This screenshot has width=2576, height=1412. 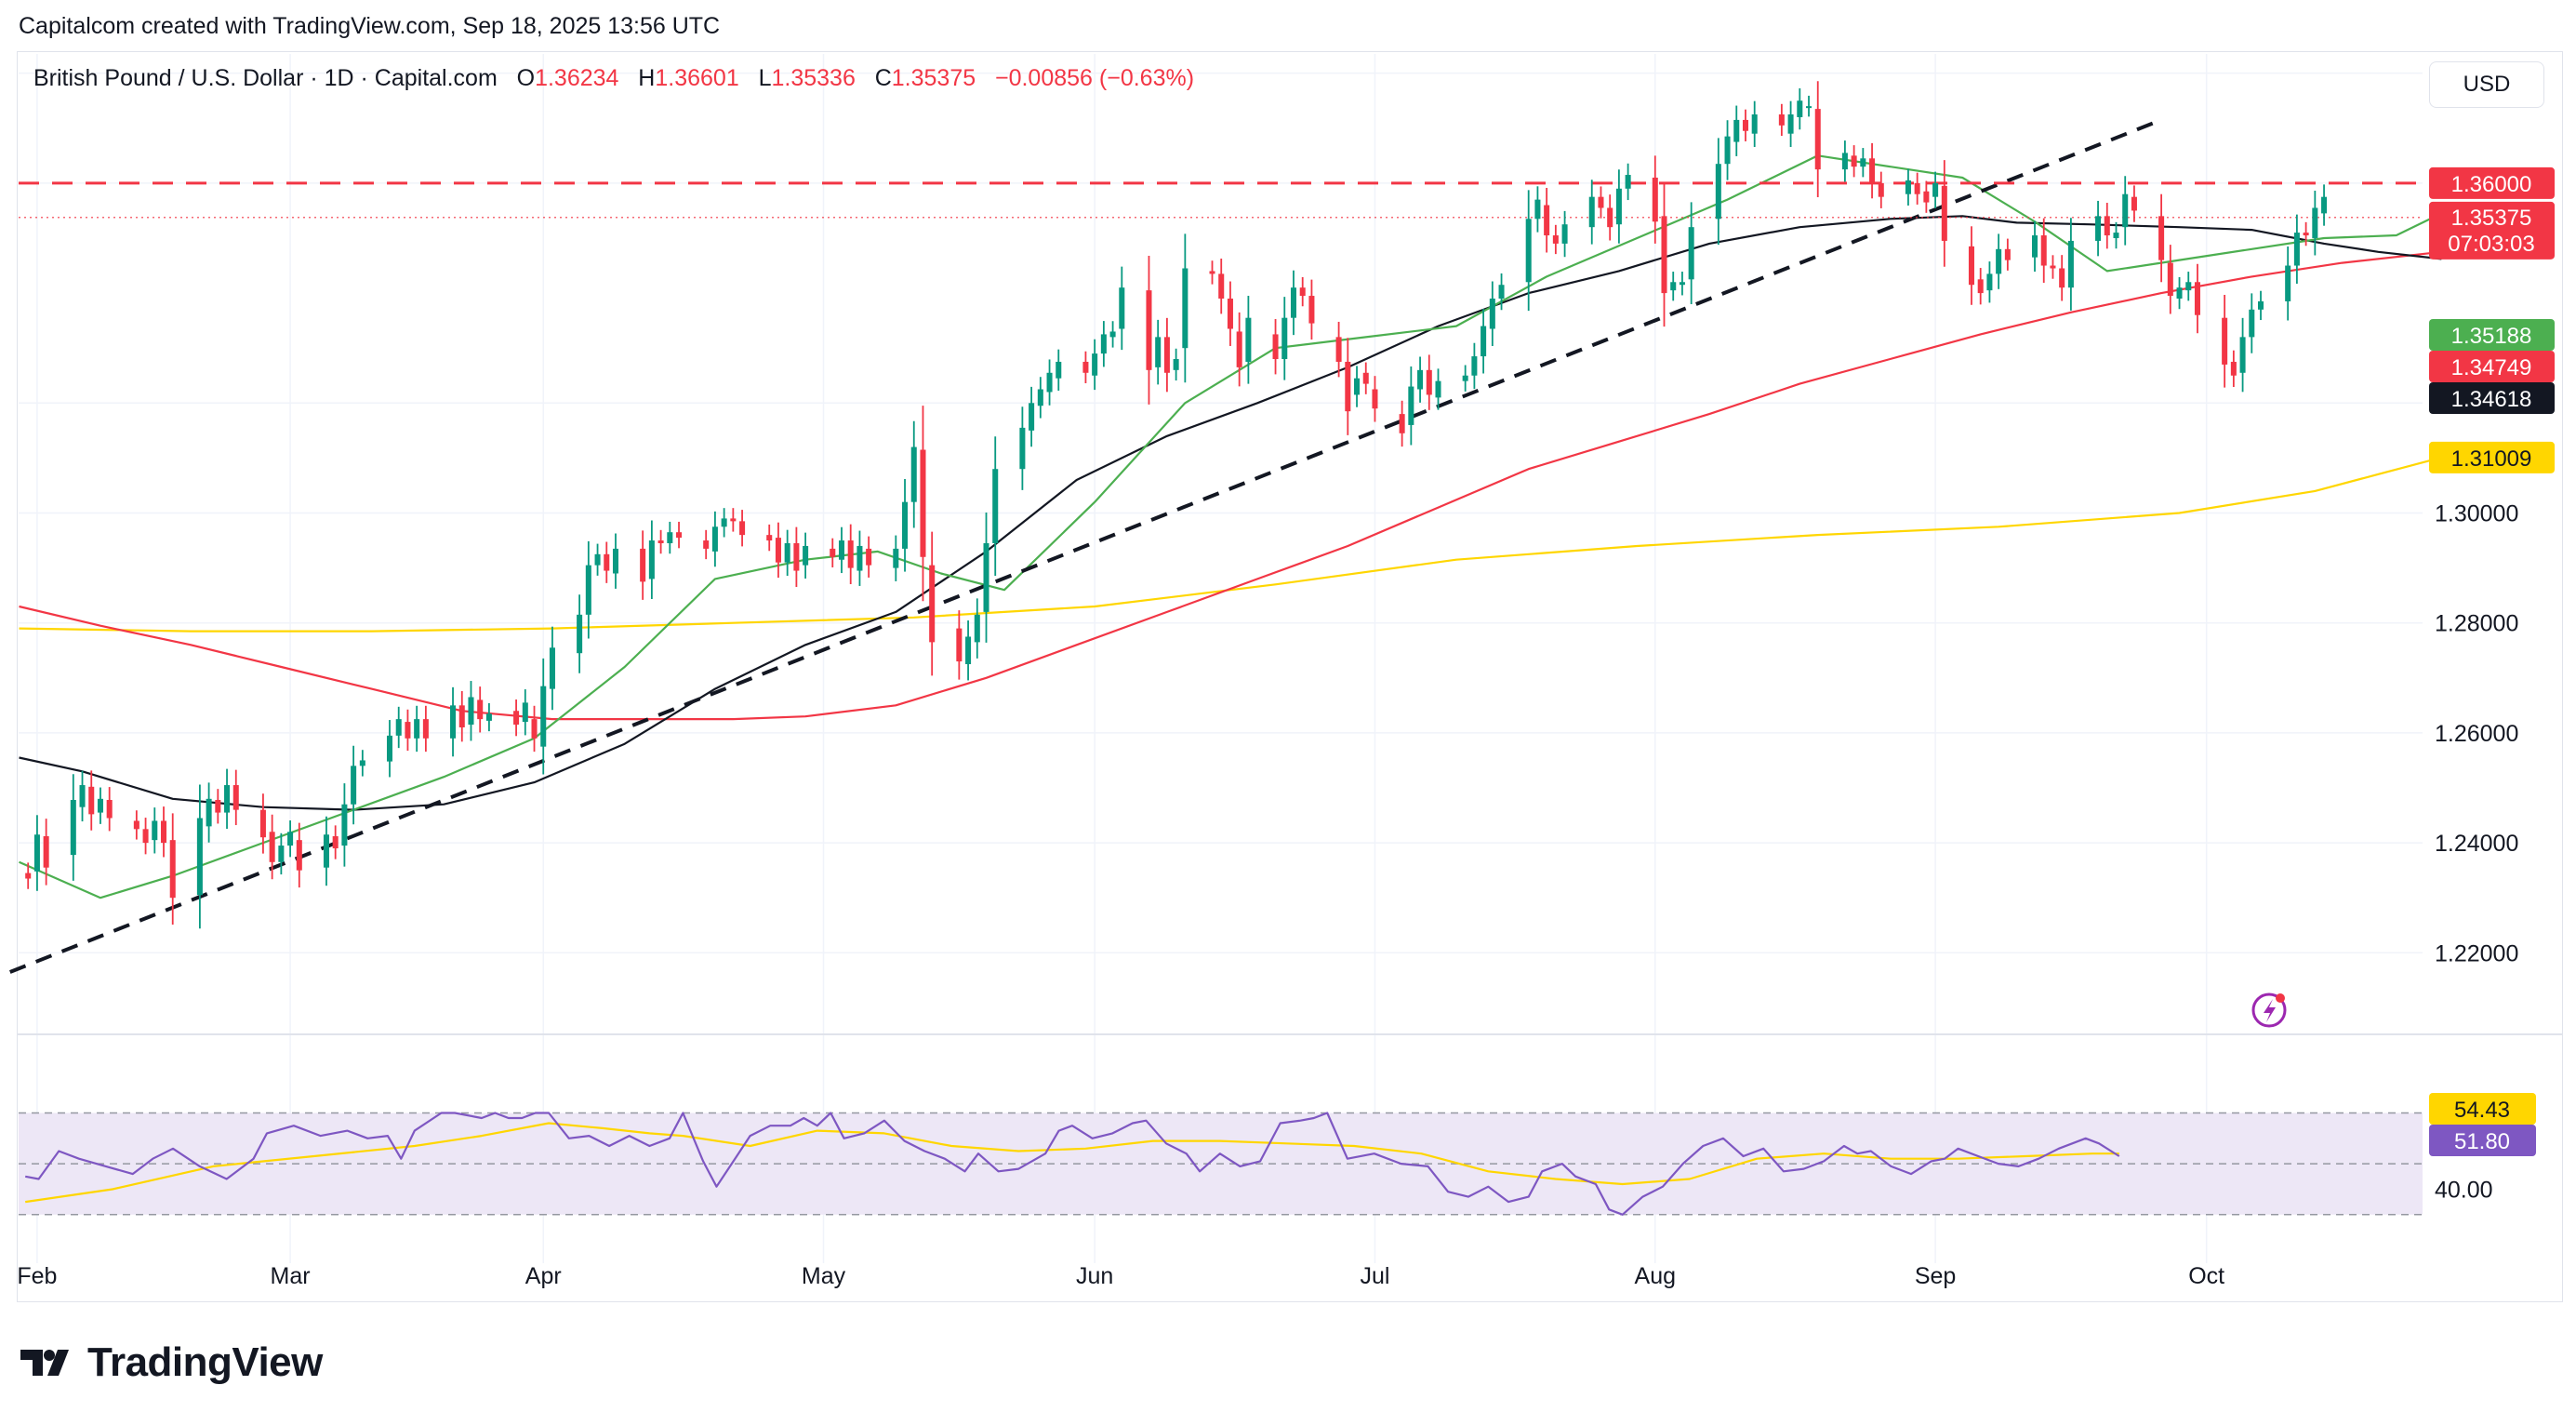 What do you see at coordinates (1655, 1276) in the screenshot?
I see `time-tick-label: Aug` at bounding box center [1655, 1276].